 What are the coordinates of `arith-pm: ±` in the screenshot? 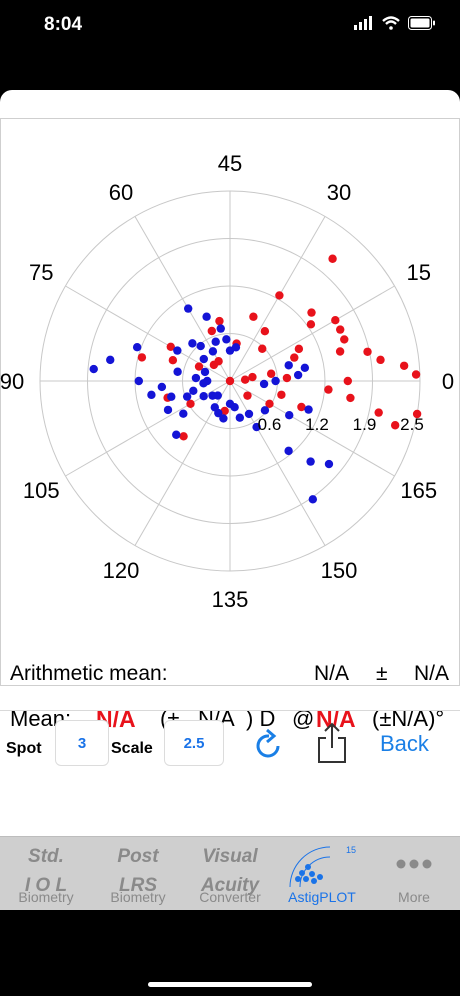 It's located at (382, 673).